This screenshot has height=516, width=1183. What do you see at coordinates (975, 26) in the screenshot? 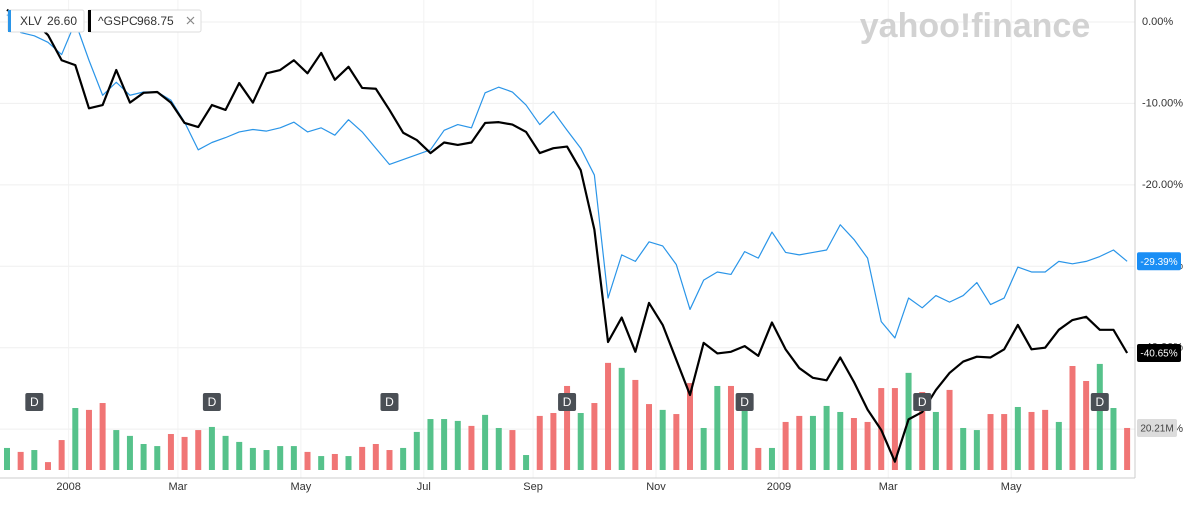
I see `watermark: yahoo!finance` at bounding box center [975, 26].